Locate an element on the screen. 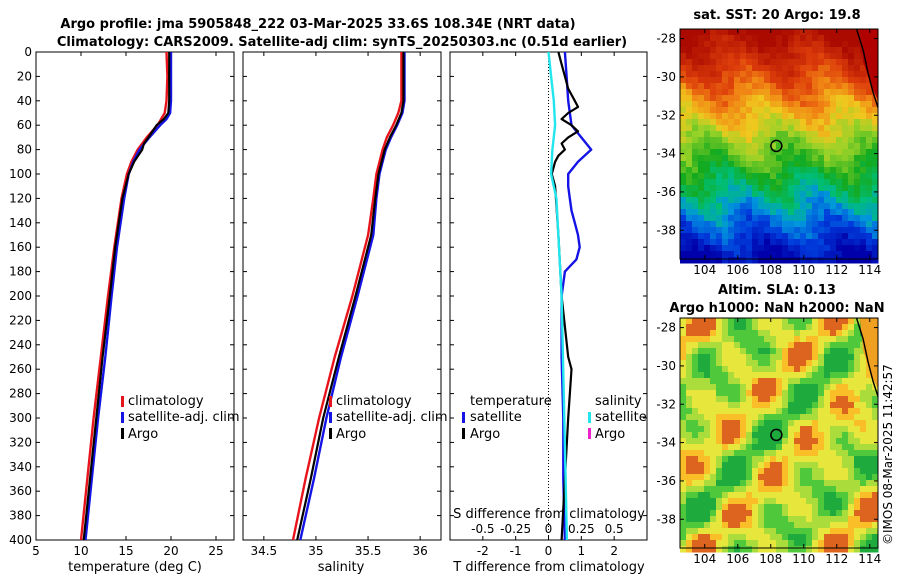 This screenshot has width=900, height=580. x-tick-label: 106 is located at coordinates (737, 559).